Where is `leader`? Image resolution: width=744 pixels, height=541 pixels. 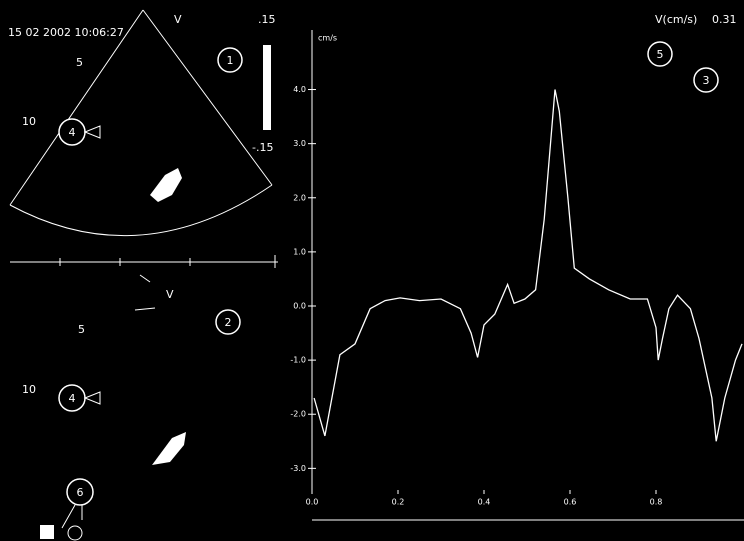
leader is located at coordinates (72, 516).